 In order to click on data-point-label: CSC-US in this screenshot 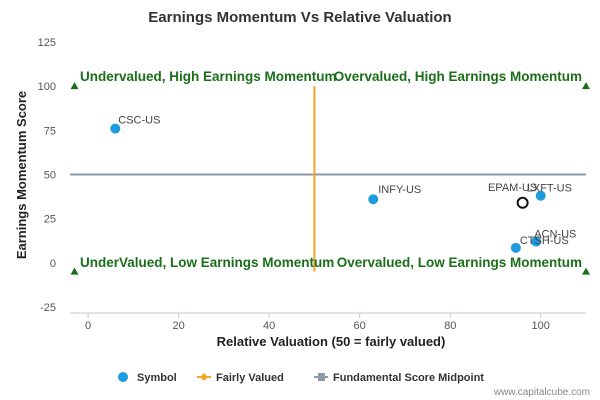, I will do `click(139, 121)`.